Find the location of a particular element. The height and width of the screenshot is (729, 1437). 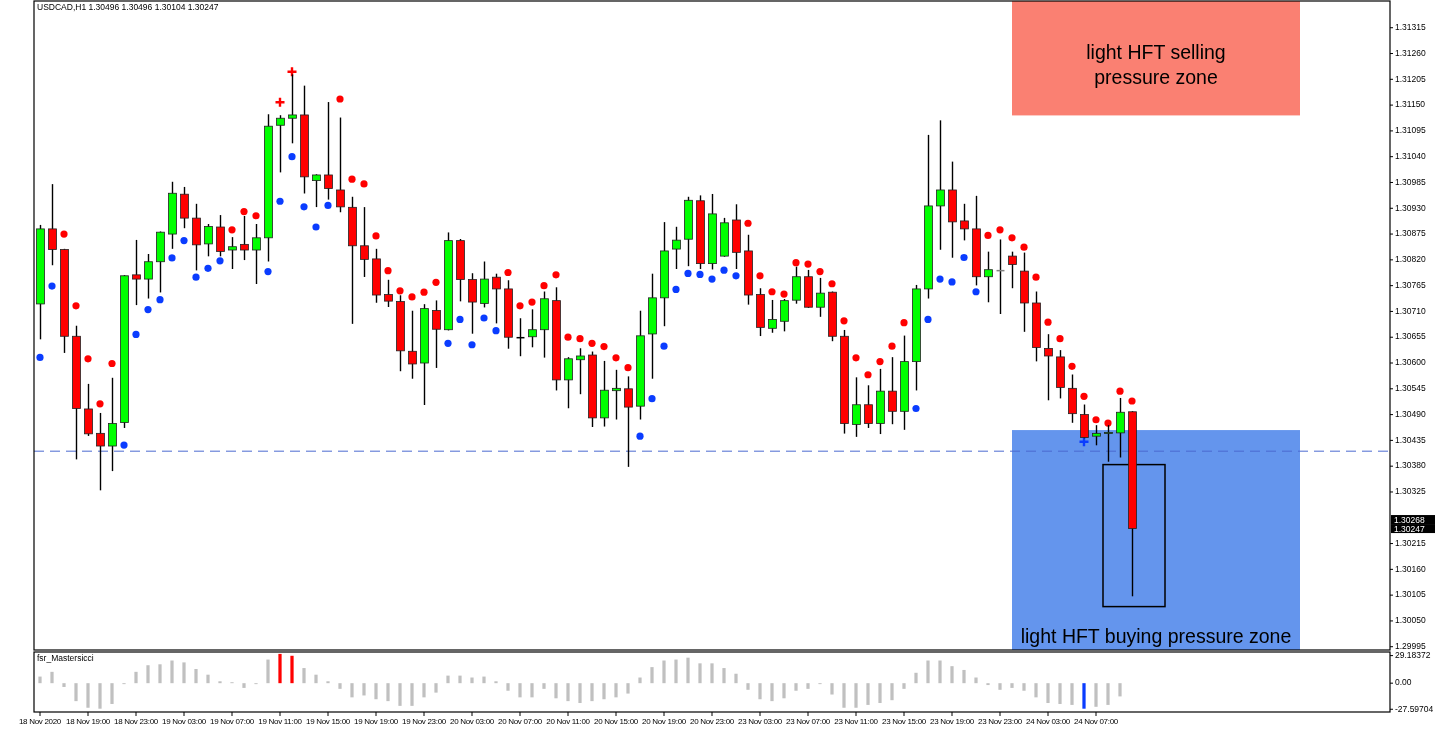

x-tick-label: 19 Nov 23:00 is located at coordinates (424, 721).